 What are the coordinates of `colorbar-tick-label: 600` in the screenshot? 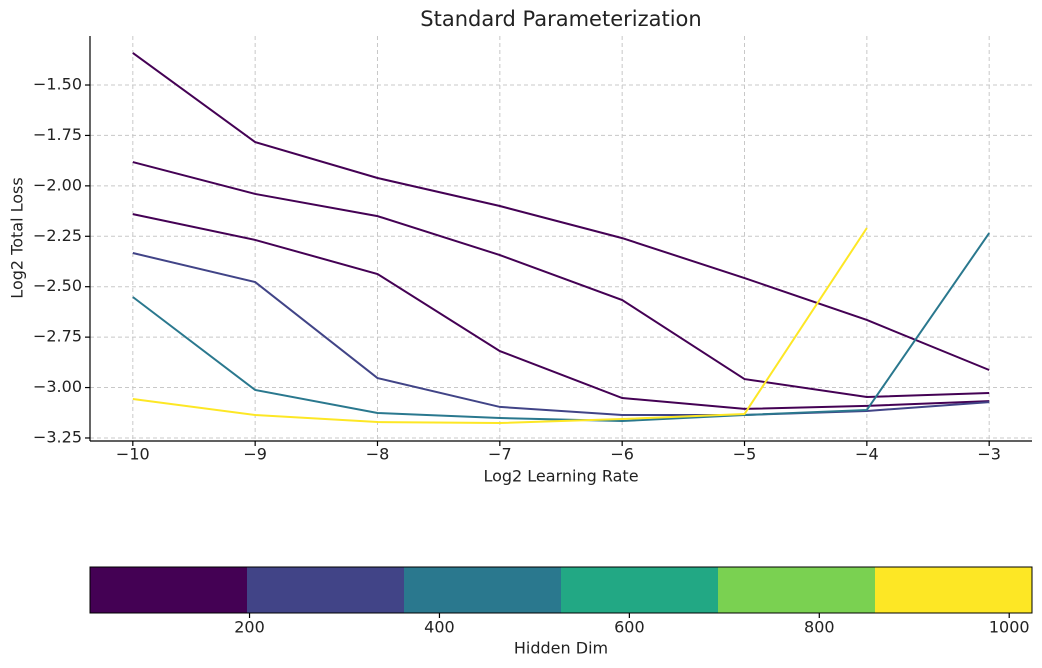 It's located at (629, 627).